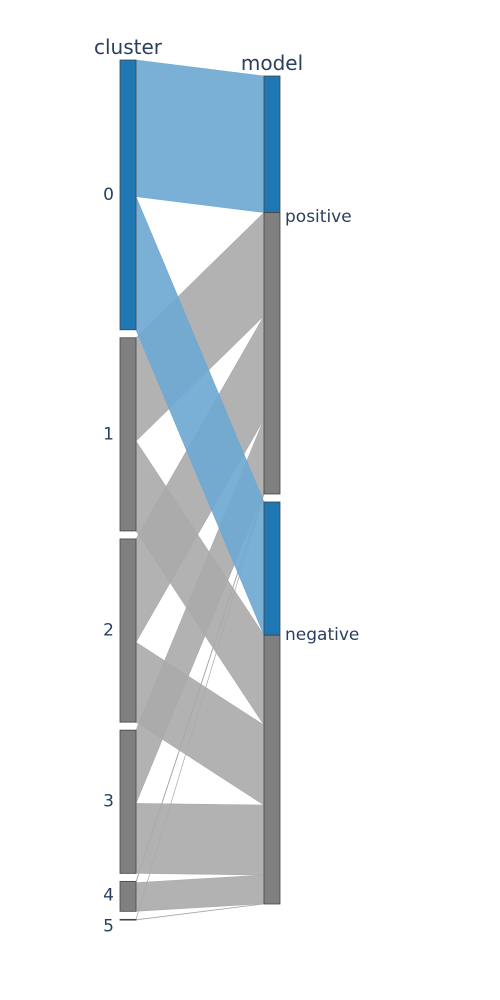  Describe the element at coordinates (108, 926) in the screenshot. I see `cluster-label-5: 5` at that location.